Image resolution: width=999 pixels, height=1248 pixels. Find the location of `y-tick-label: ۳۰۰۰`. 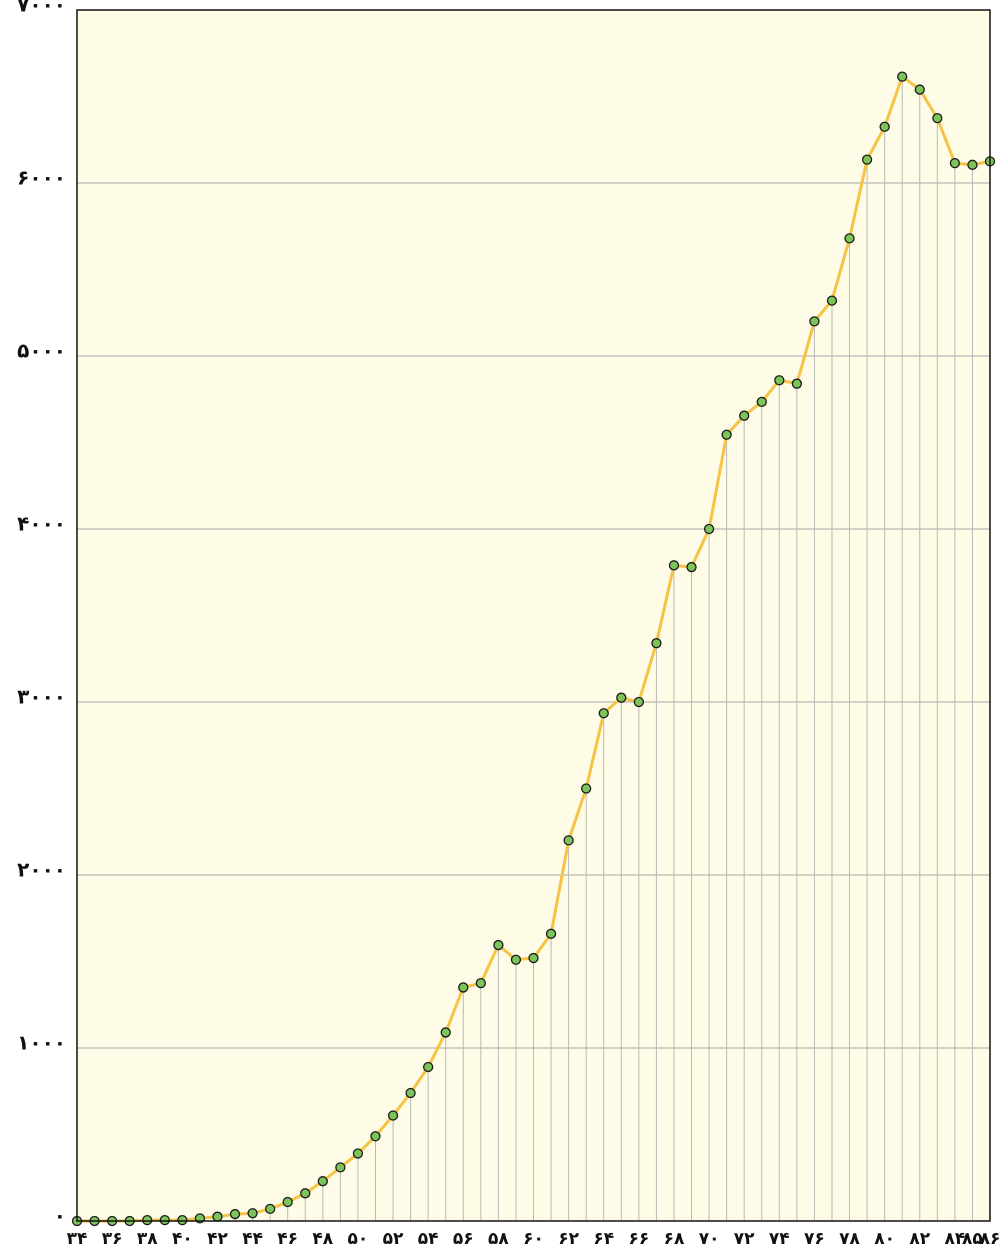

y-tick-label: ۳۰۰۰ is located at coordinates (41, 697).